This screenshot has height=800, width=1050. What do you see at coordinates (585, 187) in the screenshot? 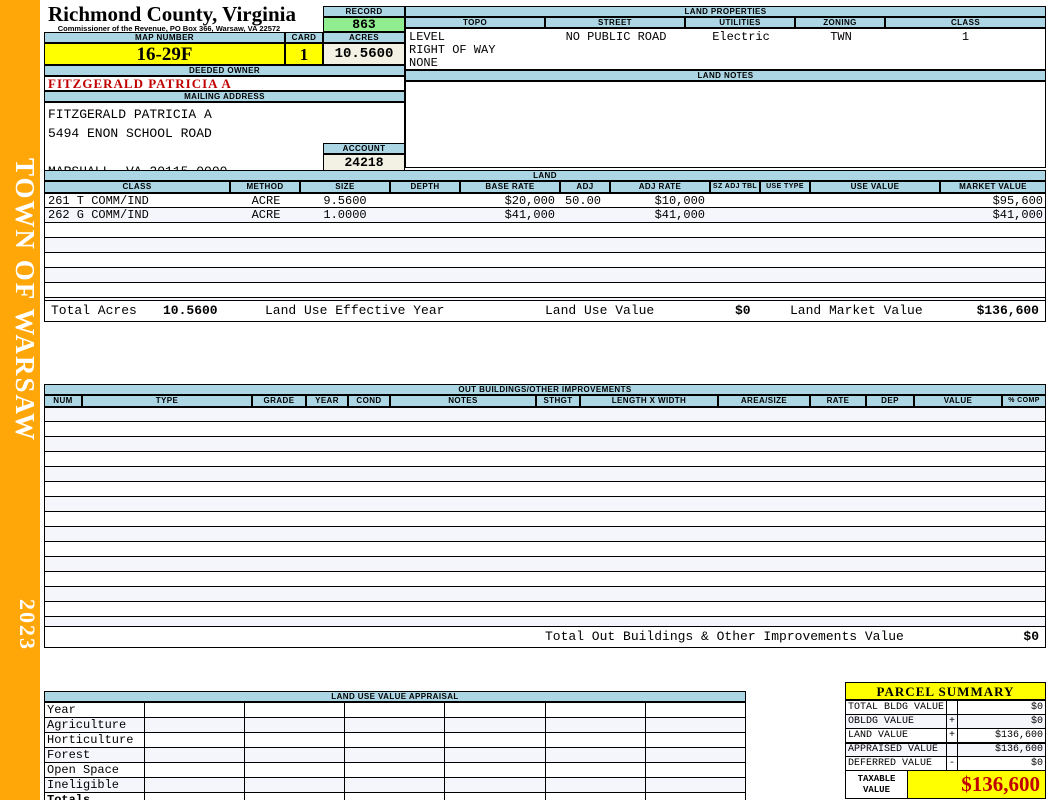
I see `land-col-adj: ADJ` at bounding box center [585, 187].